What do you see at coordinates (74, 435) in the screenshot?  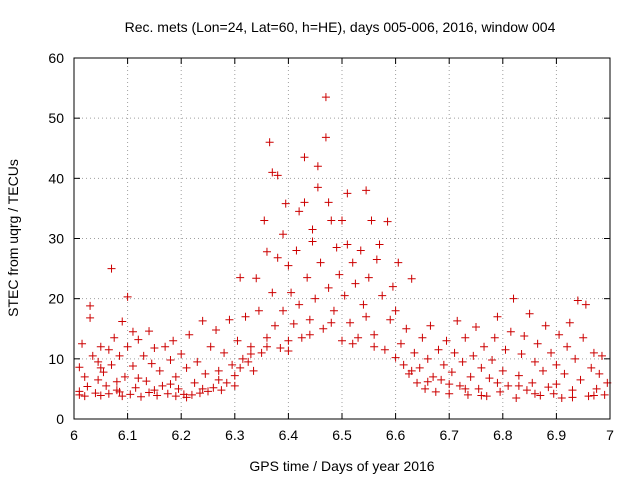 I see `x-tick-label: 6` at bounding box center [74, 435].